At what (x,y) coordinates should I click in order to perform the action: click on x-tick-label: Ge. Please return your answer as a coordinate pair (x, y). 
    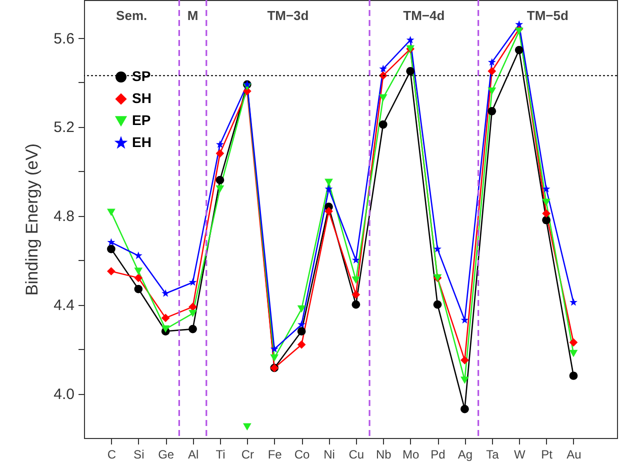
    Looking at the image, I should click on (166, 455).